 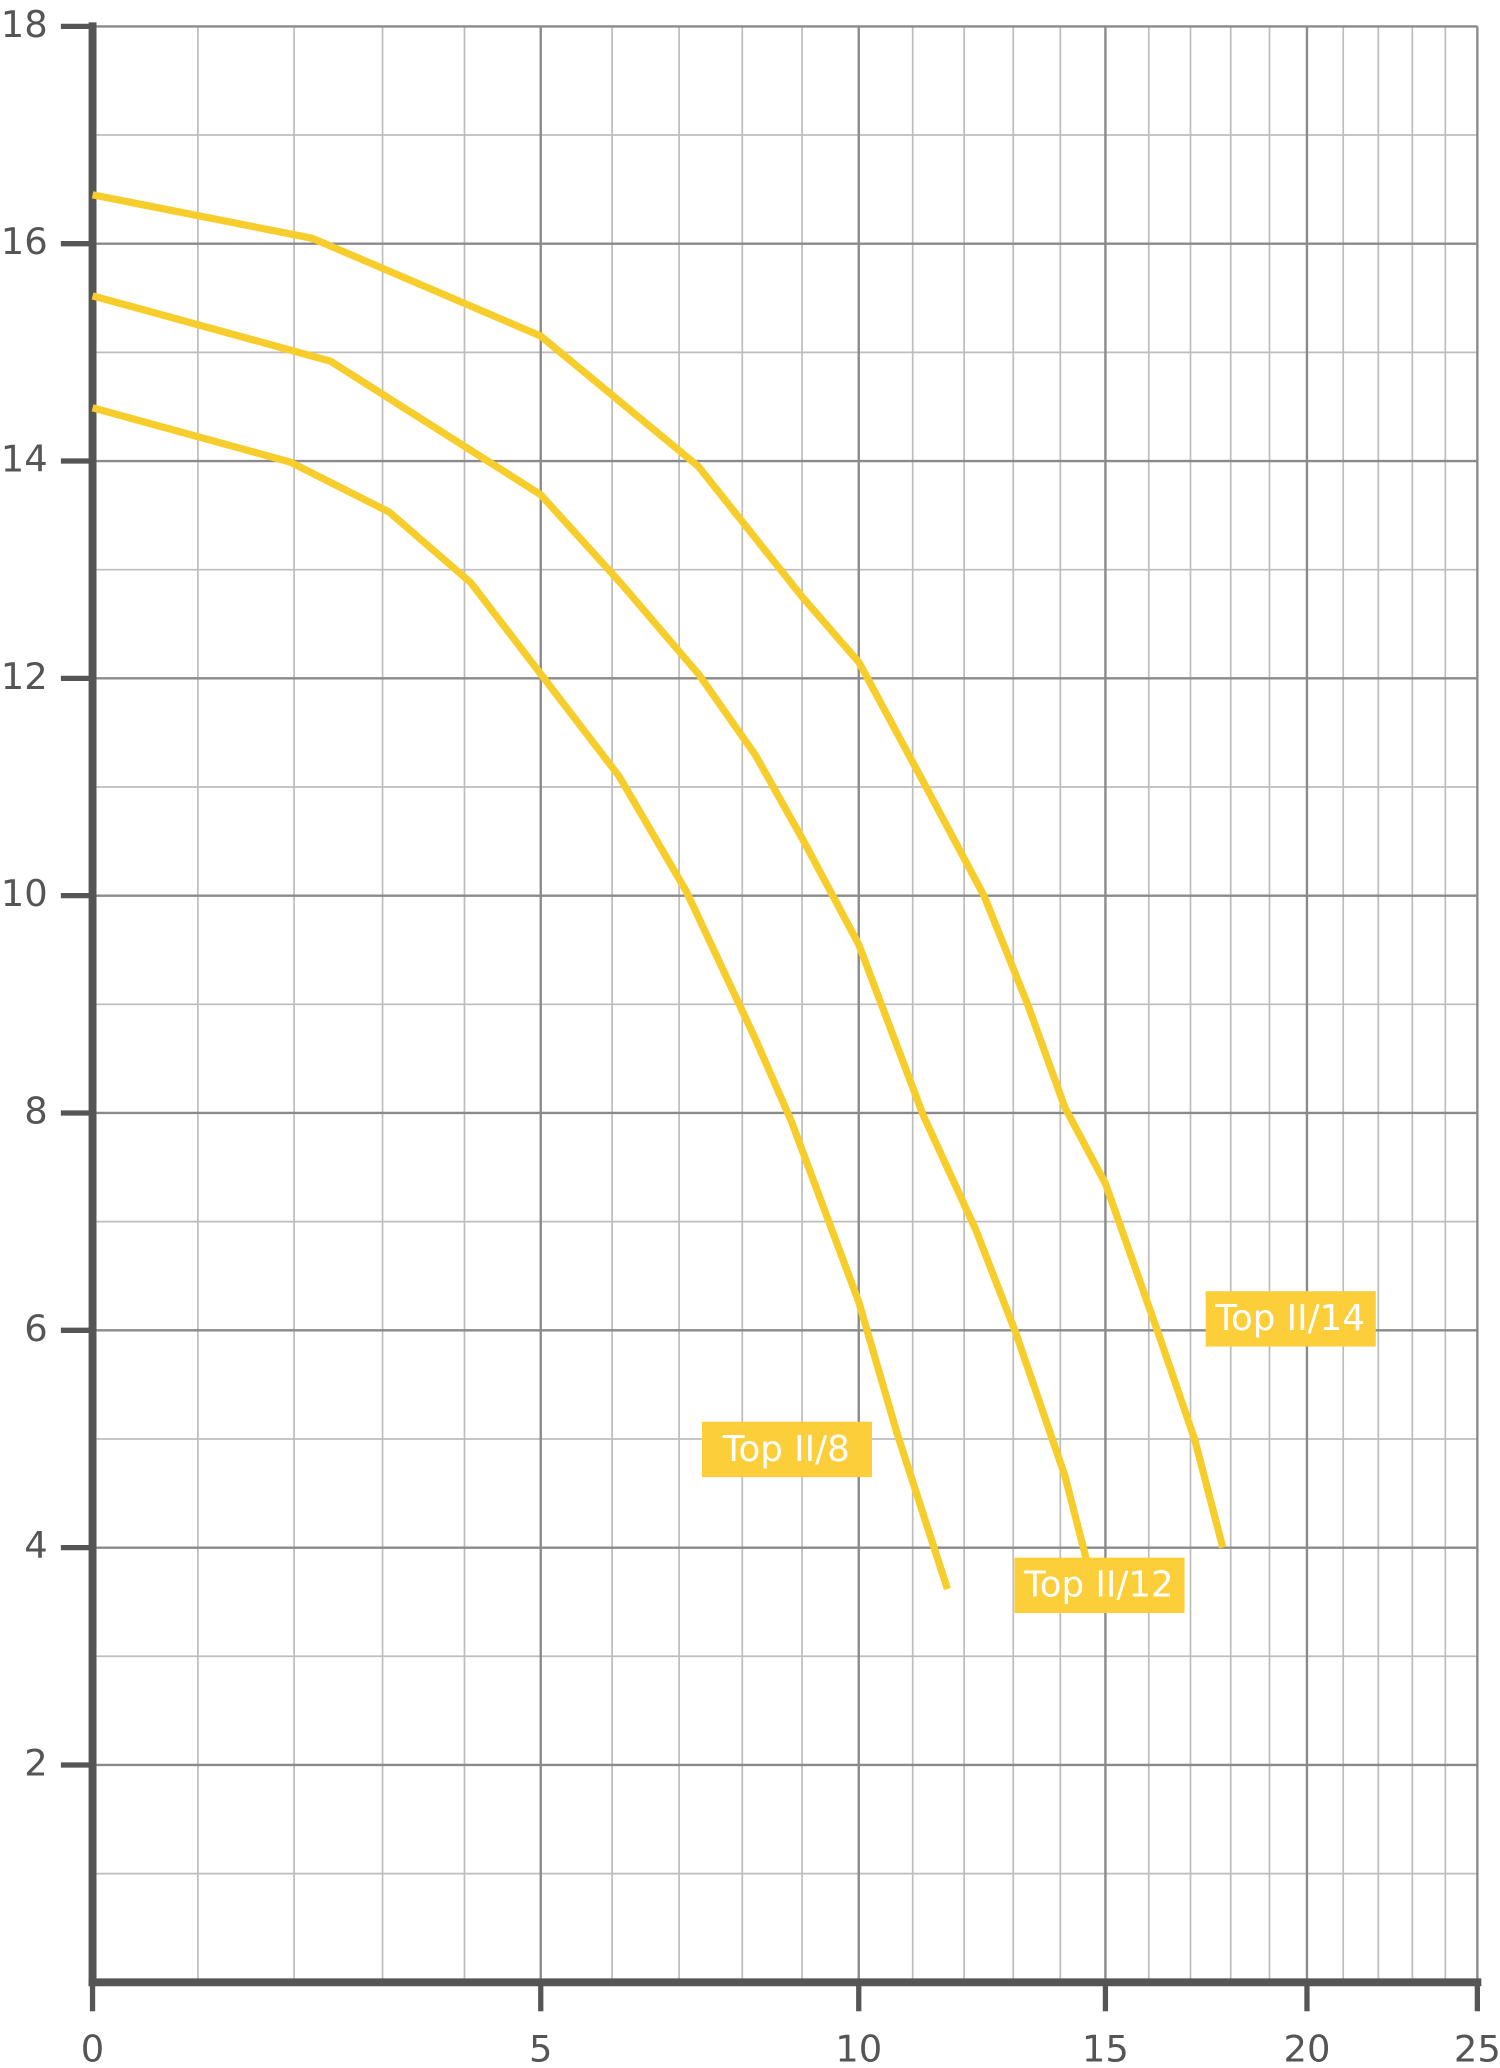 I want to click on y-tick-label: 4, so click(x=35, y=1545).